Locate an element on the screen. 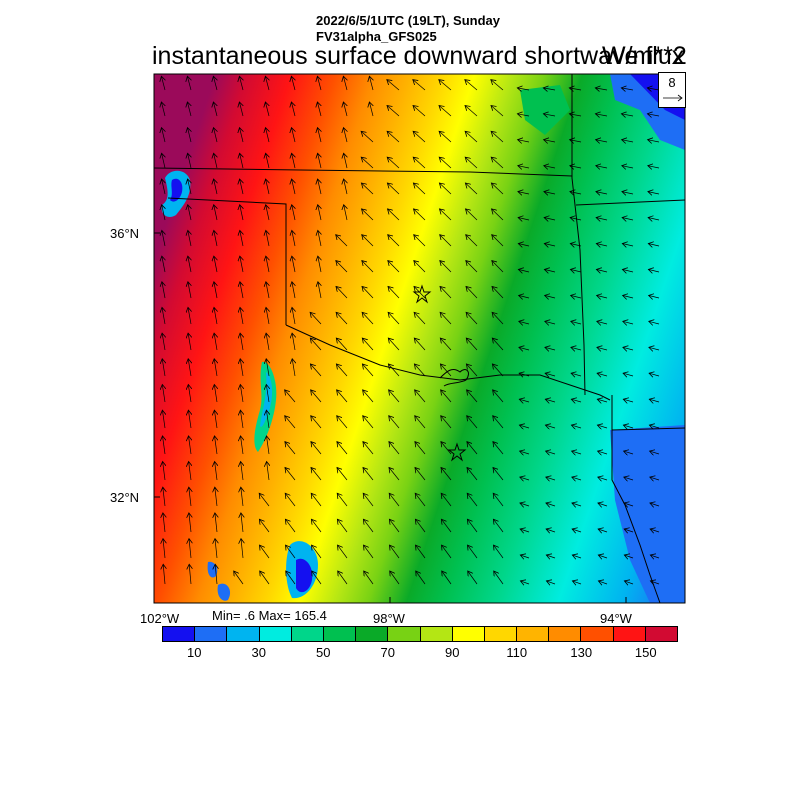 The image size is (800, 800). units-label: W/m**2 is located at coordinates (644, 56).